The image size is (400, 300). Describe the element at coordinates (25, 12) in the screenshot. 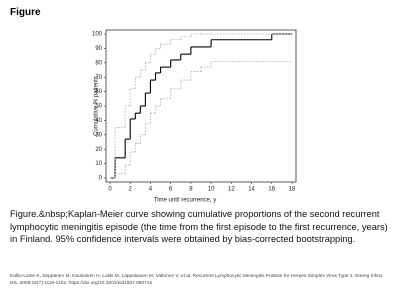

I see `slide-title: Figure` at that location.